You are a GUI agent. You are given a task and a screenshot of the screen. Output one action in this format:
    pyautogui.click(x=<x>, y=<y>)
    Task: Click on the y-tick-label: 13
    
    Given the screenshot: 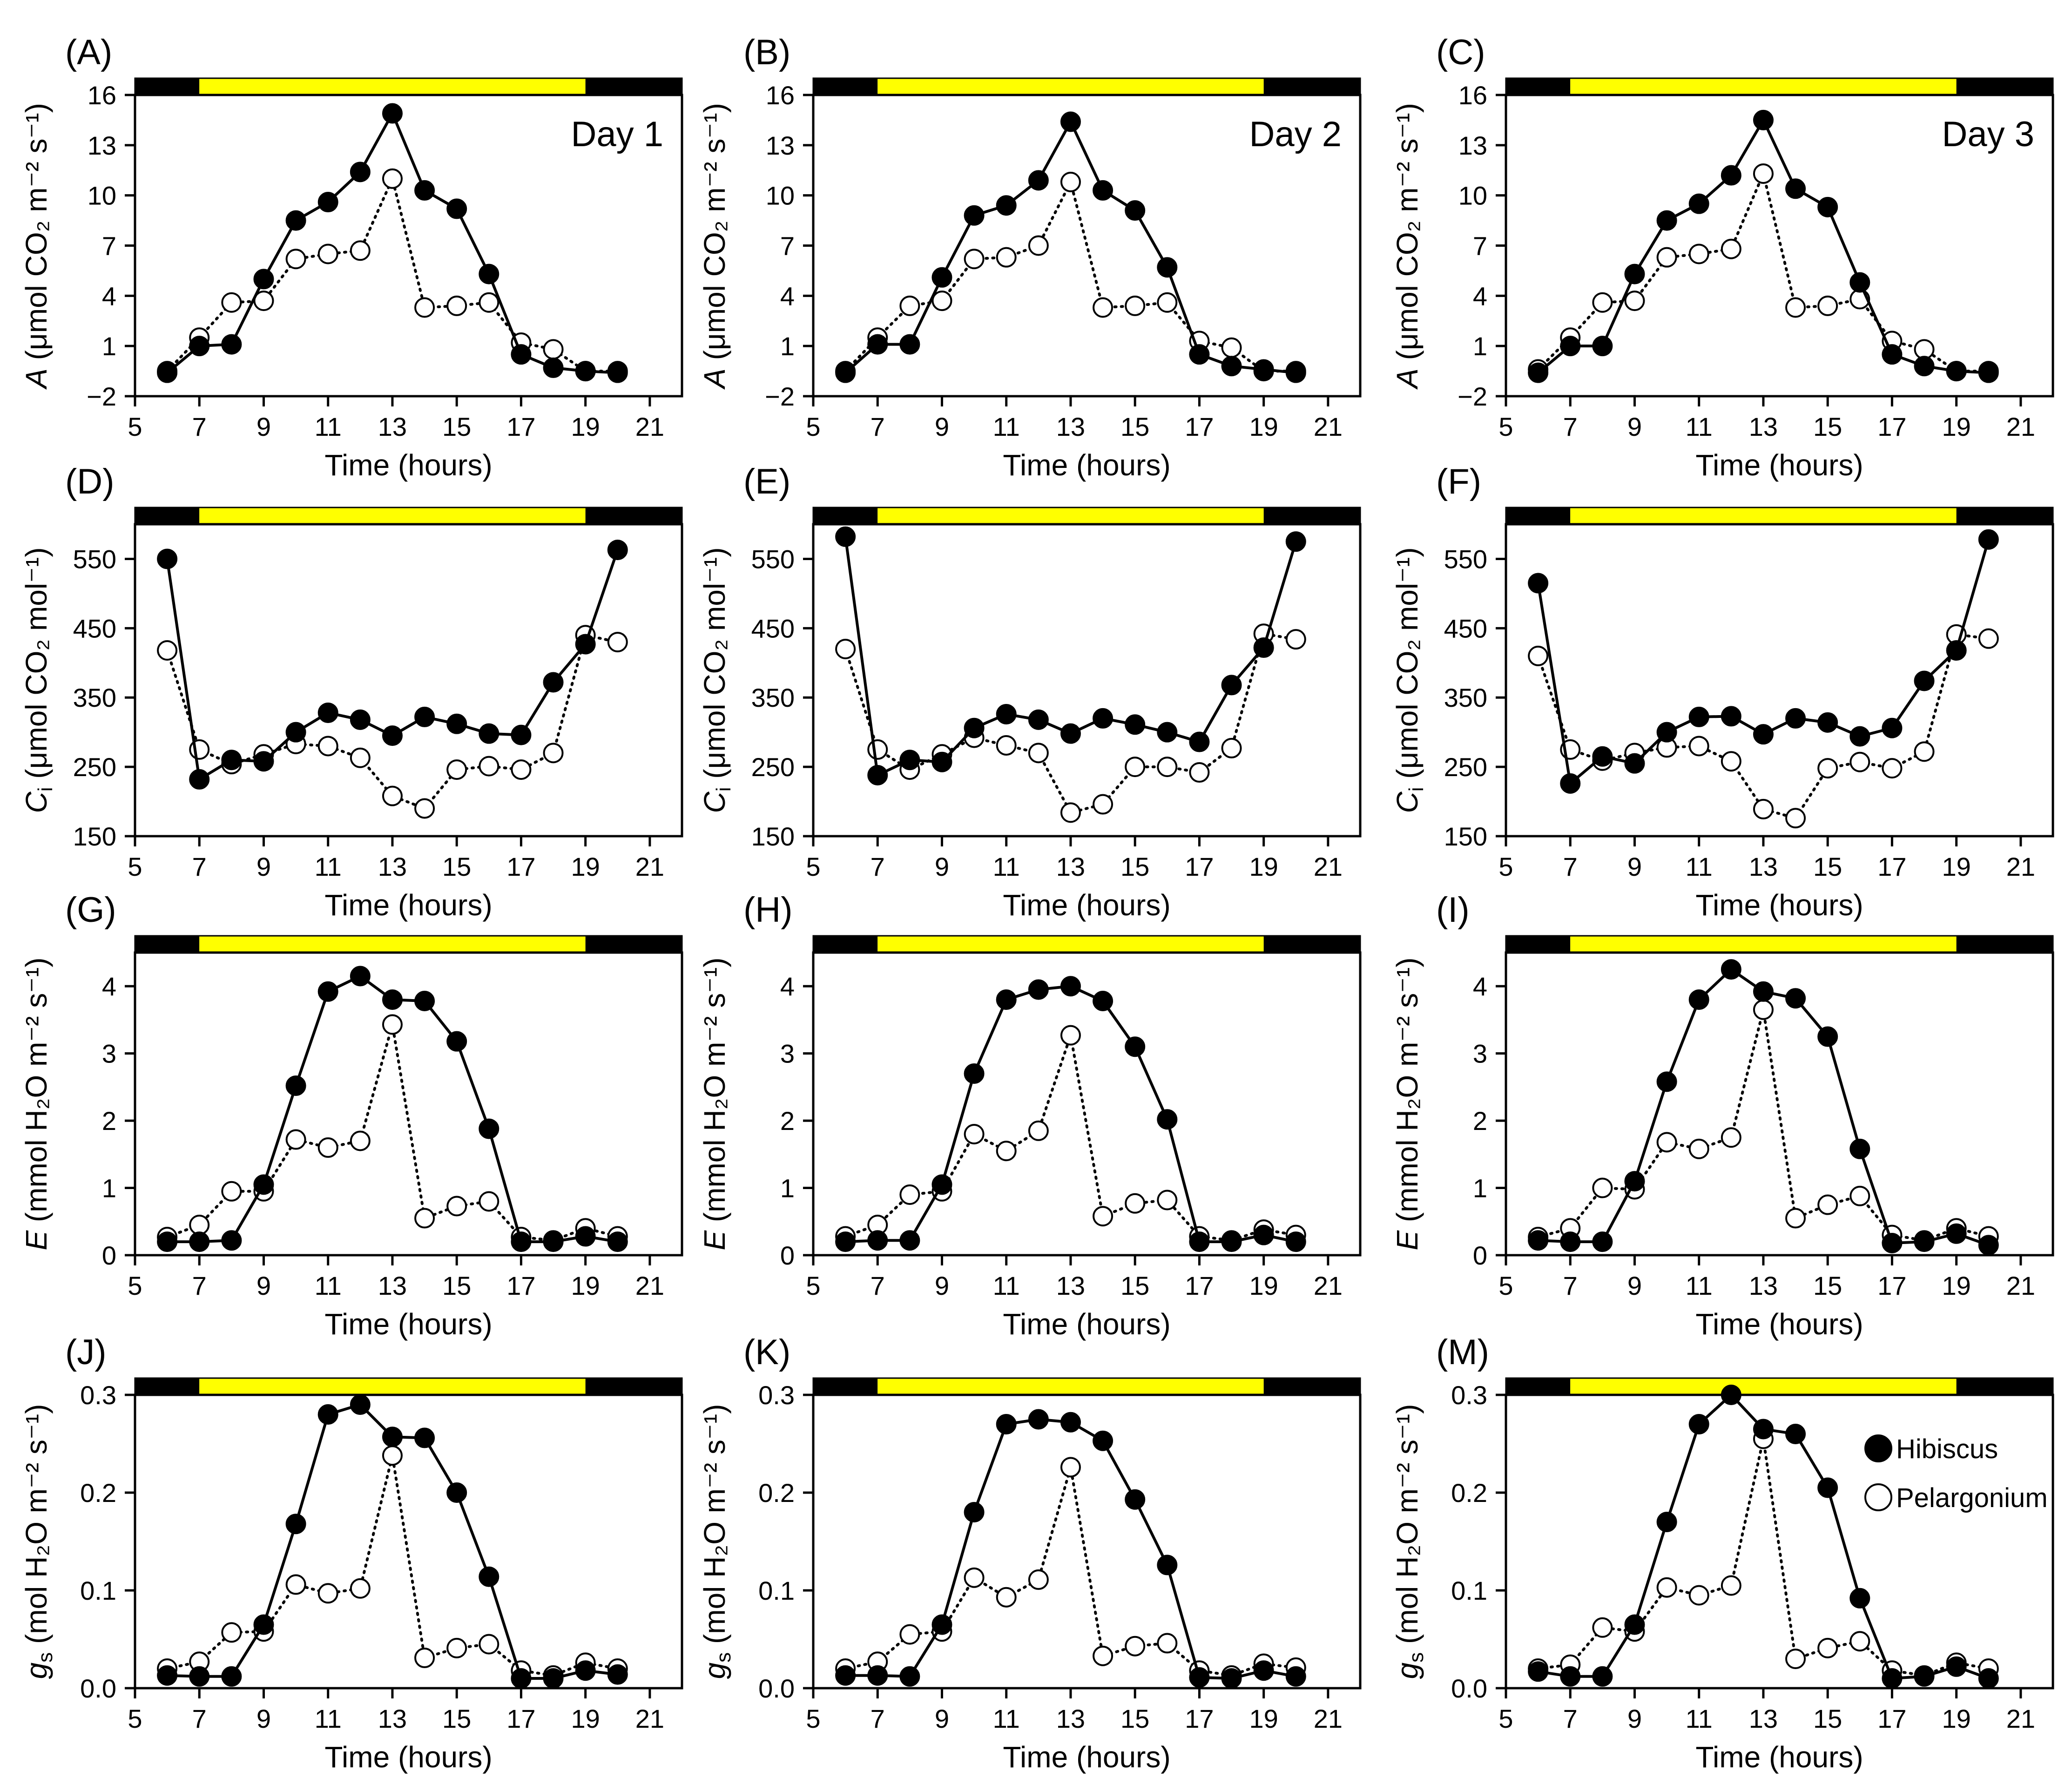 What is the action you would take?
    pyautogui.click(x=1472, y=145)
    